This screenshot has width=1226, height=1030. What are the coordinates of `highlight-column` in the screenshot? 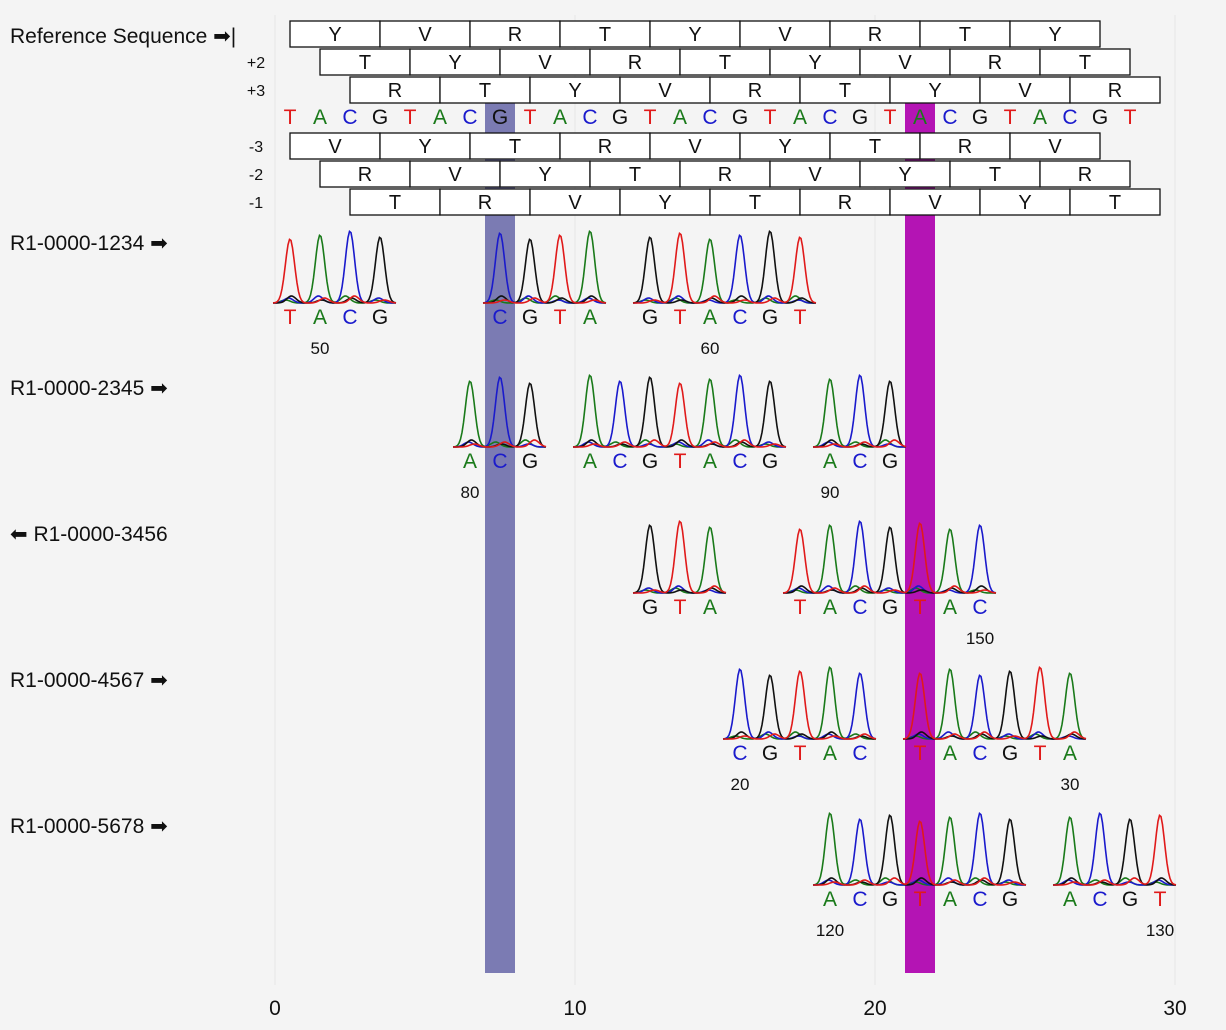 It's located at (920, 537).